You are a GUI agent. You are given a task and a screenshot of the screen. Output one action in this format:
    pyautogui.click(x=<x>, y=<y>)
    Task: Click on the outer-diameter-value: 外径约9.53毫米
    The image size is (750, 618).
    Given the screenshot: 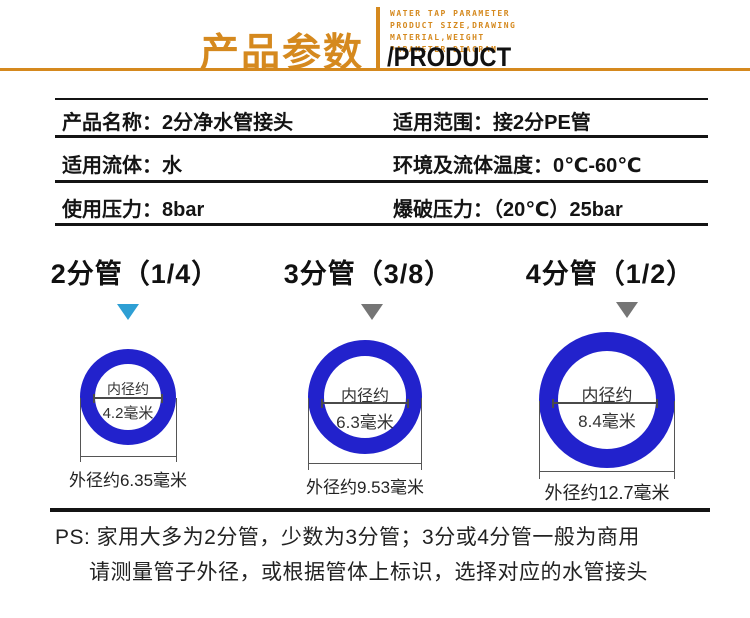 What is the action you would take?
    pyautogui.click(x=365, y=487)
    